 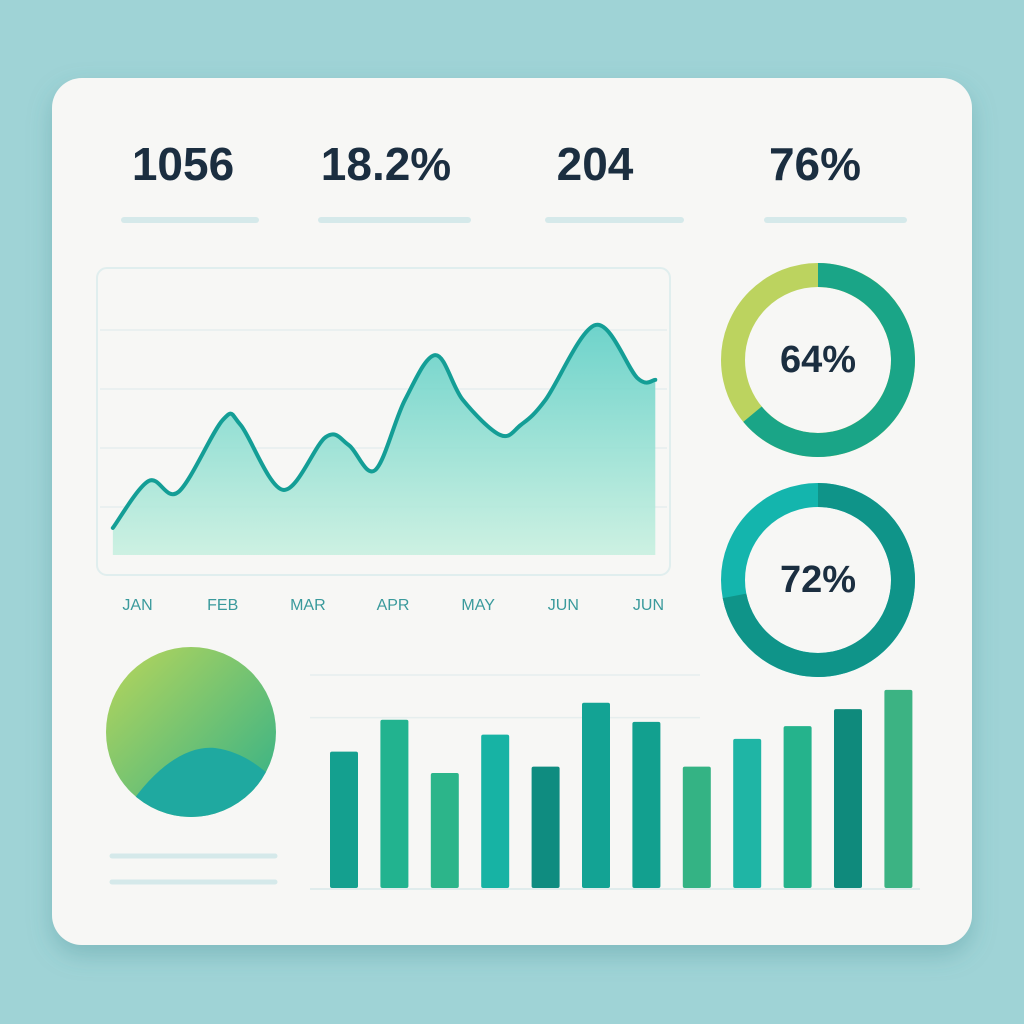 I want to click on x-tick-label: FEB, so click(x=222, y=605).